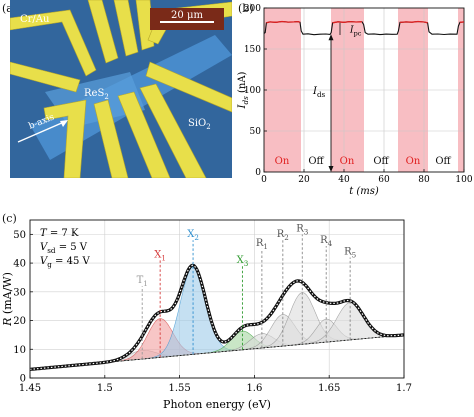  I want to click on x-tick-label-5: 100, so click(463, 180).